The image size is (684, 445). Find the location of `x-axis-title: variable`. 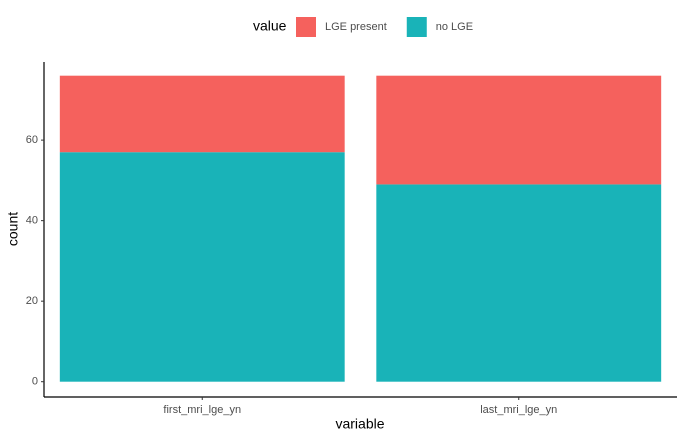

x-axis-title: variable is located at coordinates (359, 424).